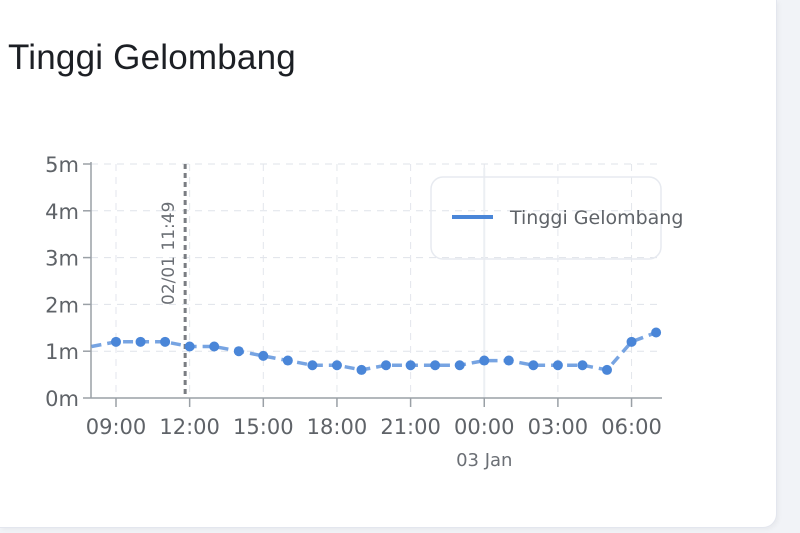 This screenshot has height=533, width=800. Describe the element at coordinates (62, 259) in the screenshot. I see `y-tick-label: 3m` at that location.